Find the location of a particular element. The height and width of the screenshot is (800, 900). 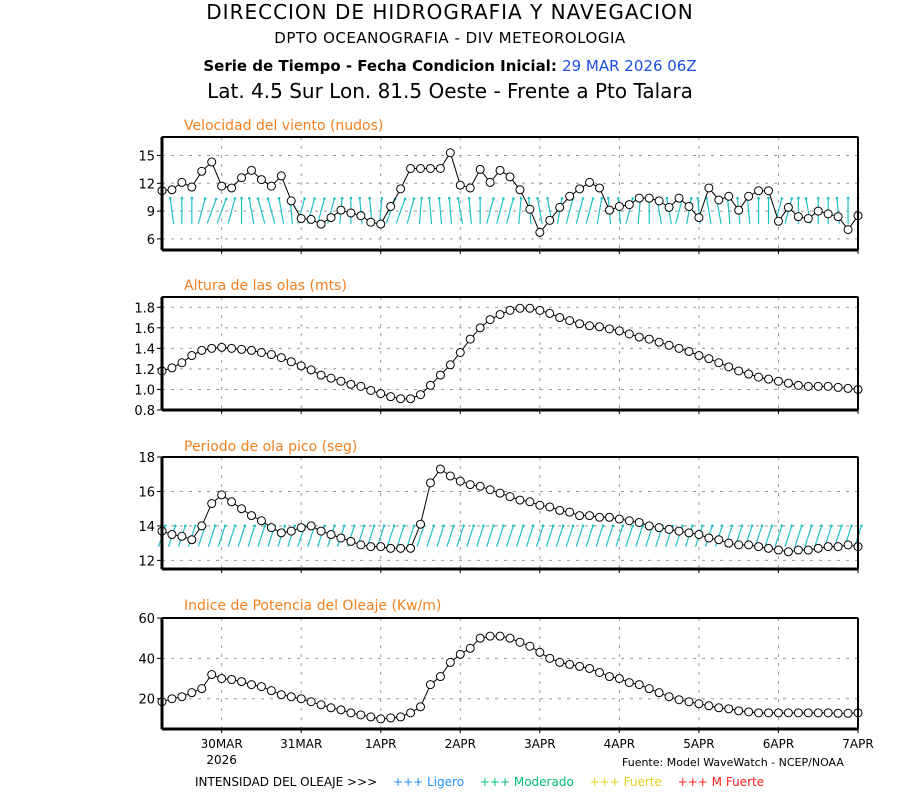

legend-title: INTENSIDAD DEL OLEAJE >>> is located at coordinates (286, 782).